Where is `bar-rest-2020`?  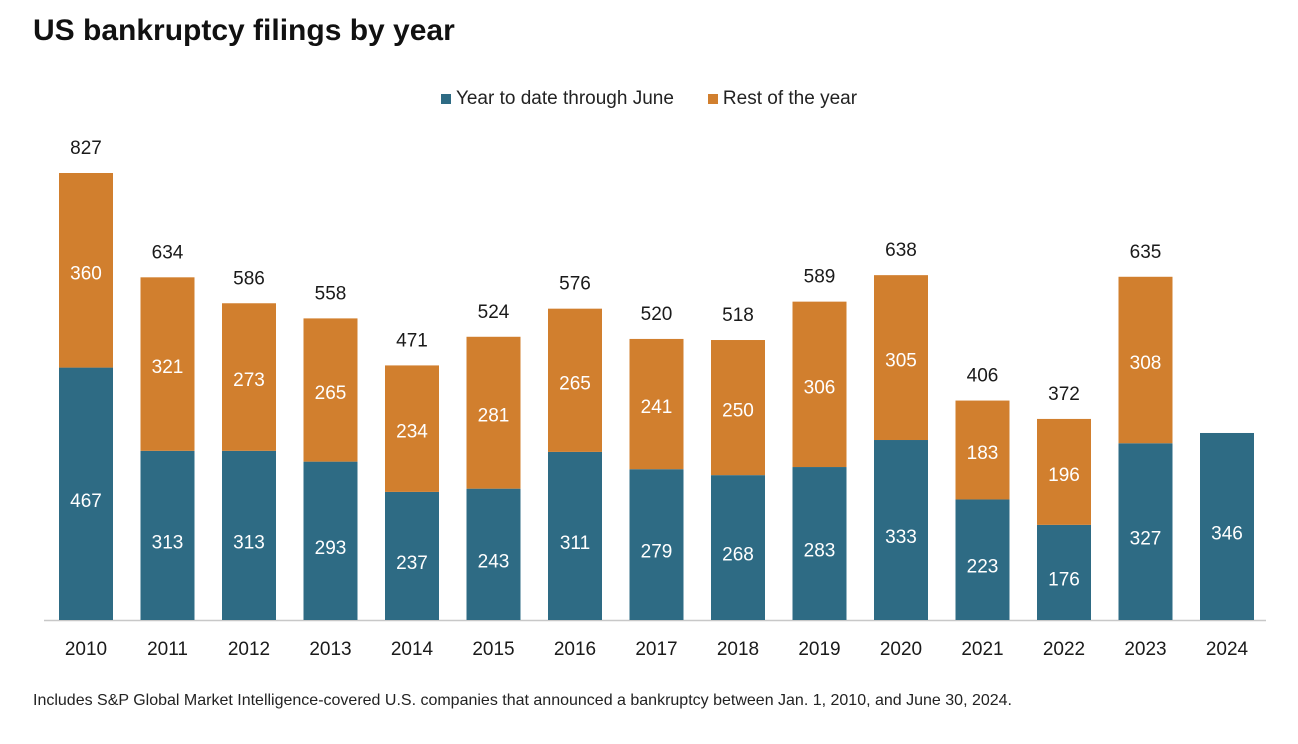 bar-rest-2020 is located at coordinates (901, 358).